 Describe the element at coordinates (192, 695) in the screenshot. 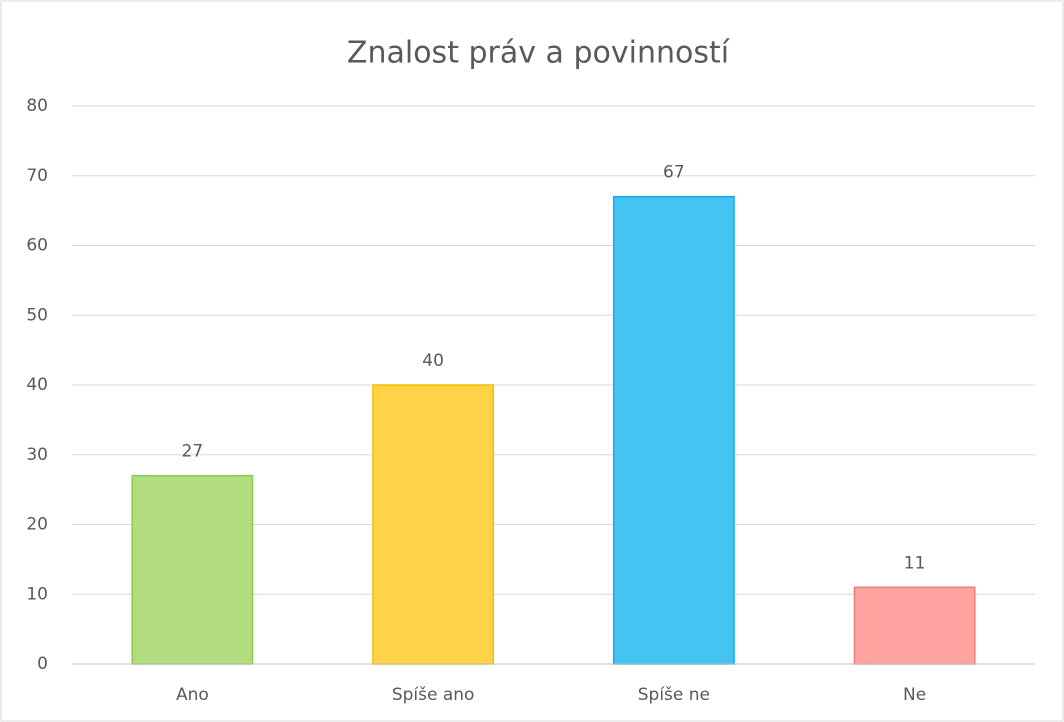

I see `x-tick-label: Ano` at that location.